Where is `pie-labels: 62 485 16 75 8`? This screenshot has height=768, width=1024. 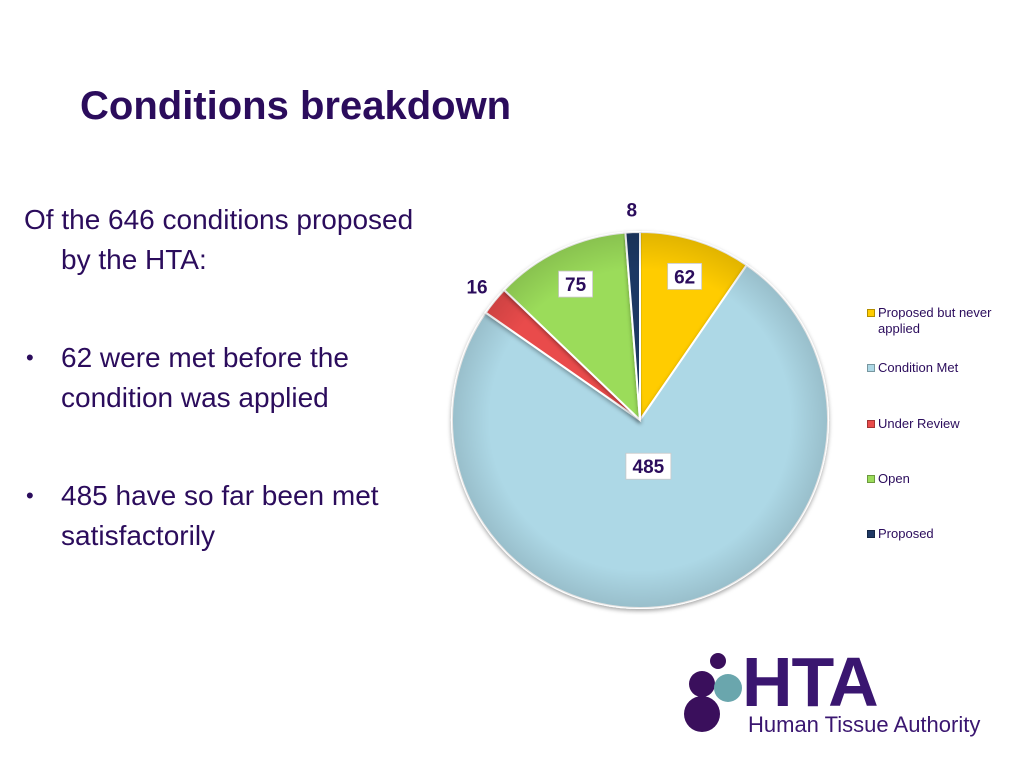 pie-labels: 62 485 16 75 8 is located at coordinates (584, 340).